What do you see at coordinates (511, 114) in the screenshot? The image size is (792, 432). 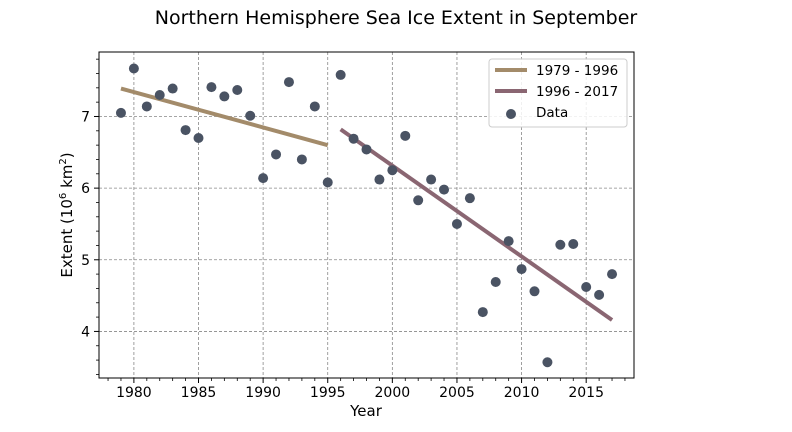 I see `legend-swatch-data` at bounding box center [511, 114].